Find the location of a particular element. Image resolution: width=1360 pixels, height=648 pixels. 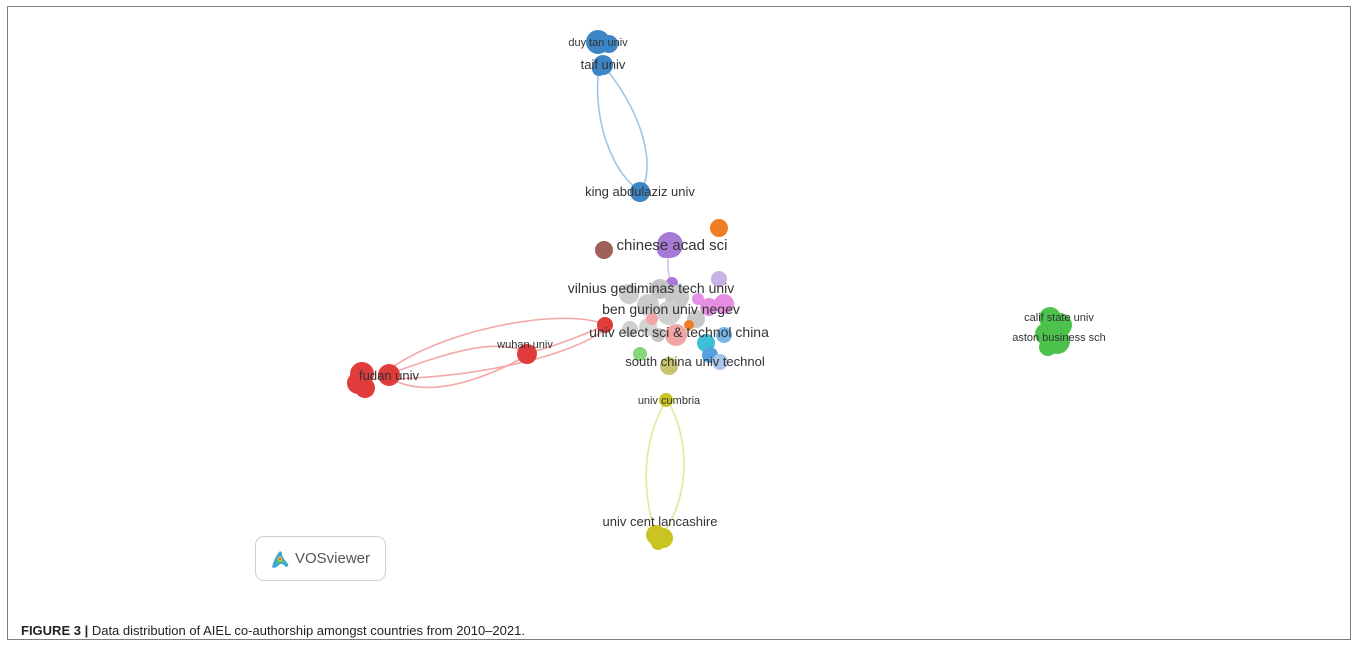

node-lightblue is located at coordinates (720, 362).